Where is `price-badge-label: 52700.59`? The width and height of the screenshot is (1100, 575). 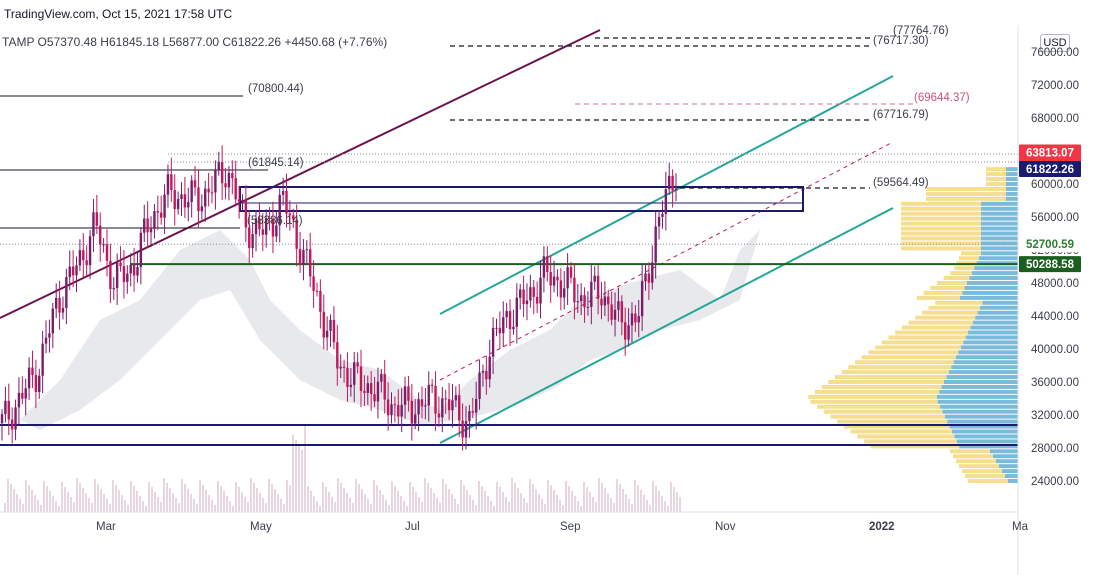 price-badge-label: 52700.59 is located at coordinates (1050, 245).